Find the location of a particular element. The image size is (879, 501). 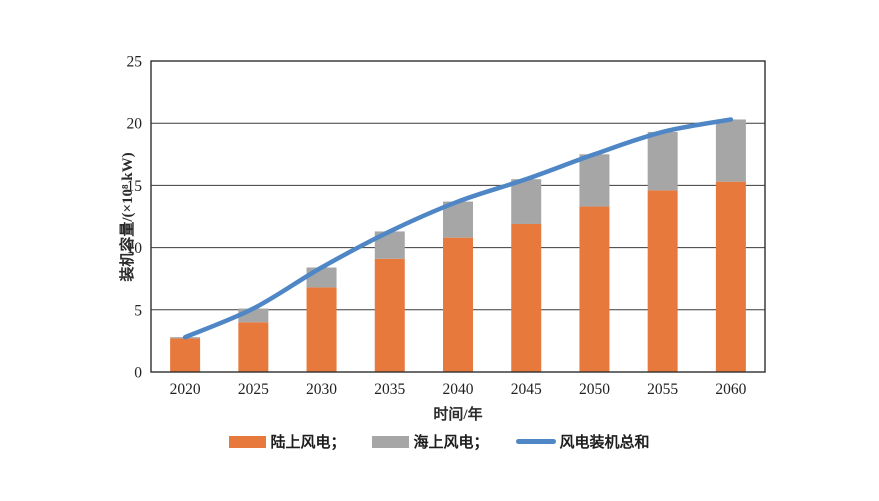

x-tick-label: 2020 is located at coordinates (185, 389).